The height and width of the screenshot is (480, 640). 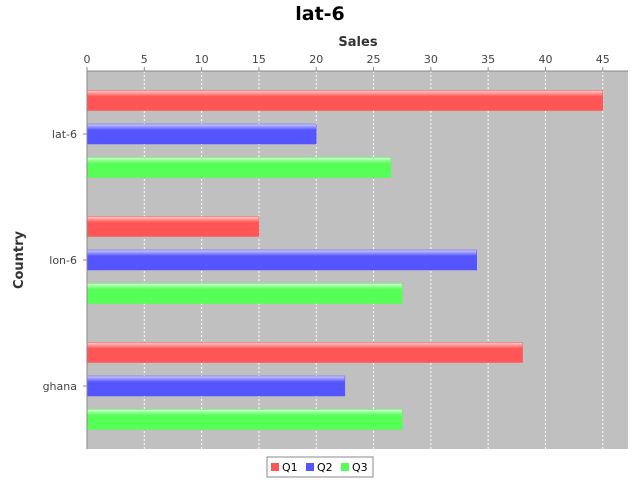 I want to click on x-tick-label: 5, so click(x=144, y=59).